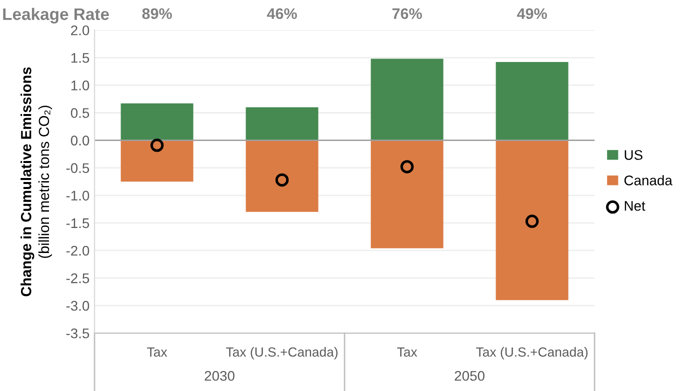 This screenshot has width=685, height=391. I want to click on y-tick-label: 1.0, so click(80, 85).